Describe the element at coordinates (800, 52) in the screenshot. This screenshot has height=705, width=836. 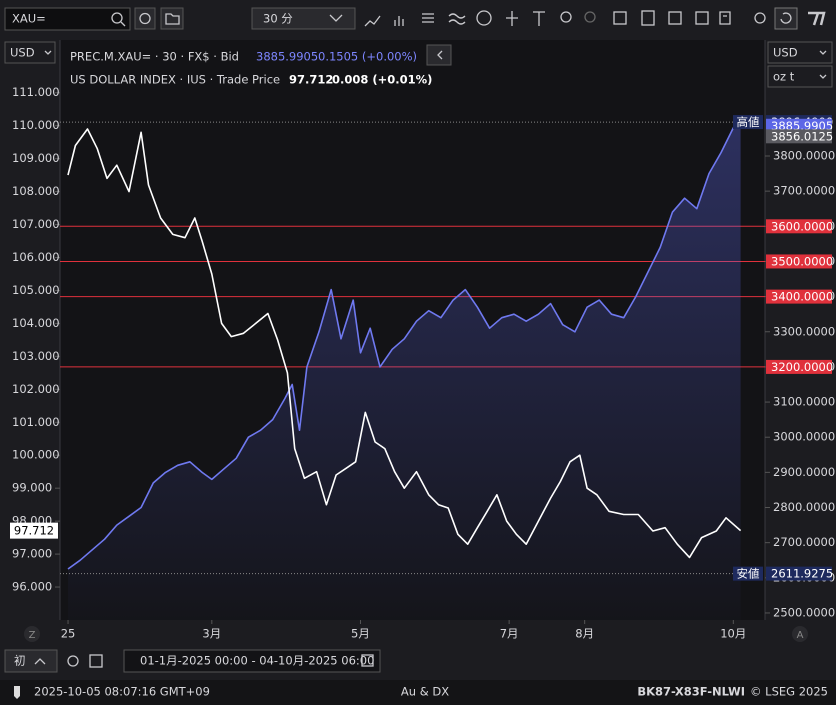
I see `right-currency-dropdown` at that location.